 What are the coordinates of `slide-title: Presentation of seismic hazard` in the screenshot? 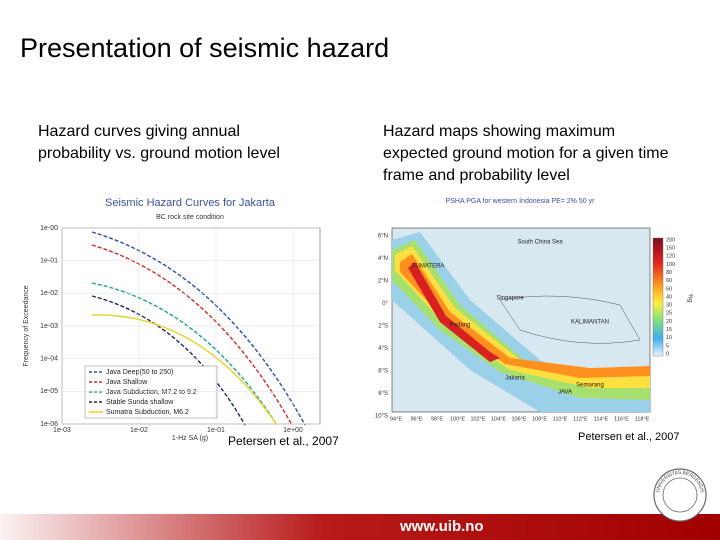 It's located at (204, 48).